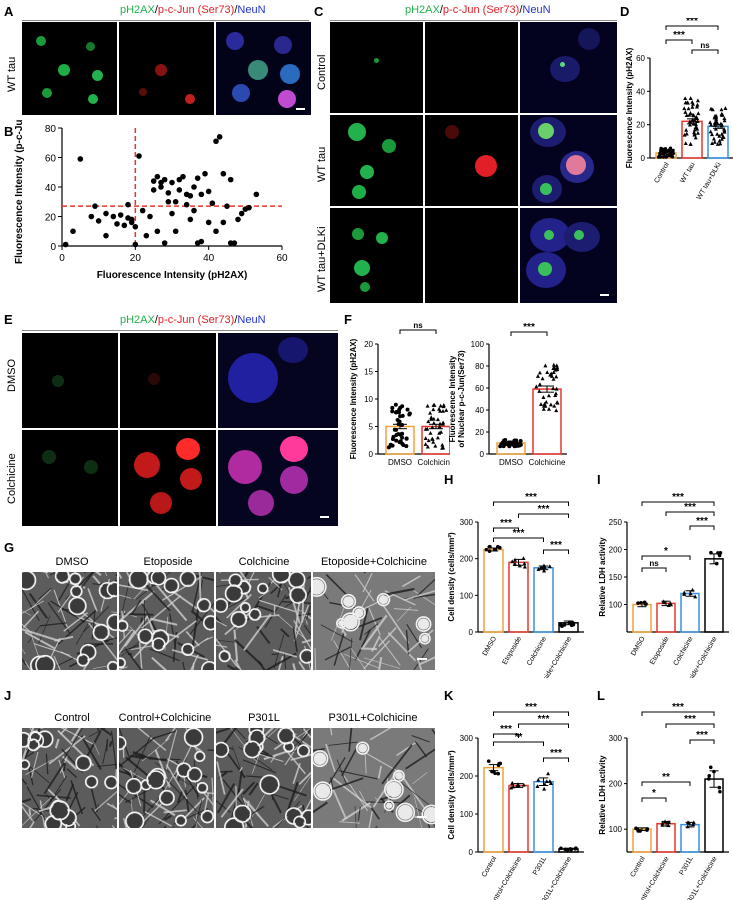  Describe the element at coordinates (518, 818) in the screenshot. I see `bar-k` at that location.